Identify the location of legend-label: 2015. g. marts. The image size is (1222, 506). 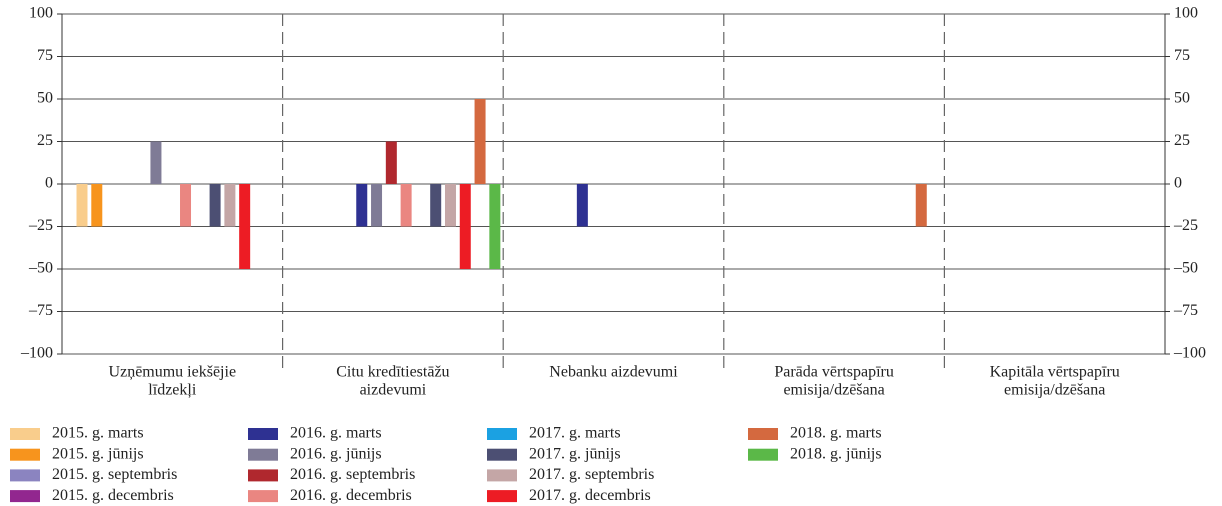
(98, 433).